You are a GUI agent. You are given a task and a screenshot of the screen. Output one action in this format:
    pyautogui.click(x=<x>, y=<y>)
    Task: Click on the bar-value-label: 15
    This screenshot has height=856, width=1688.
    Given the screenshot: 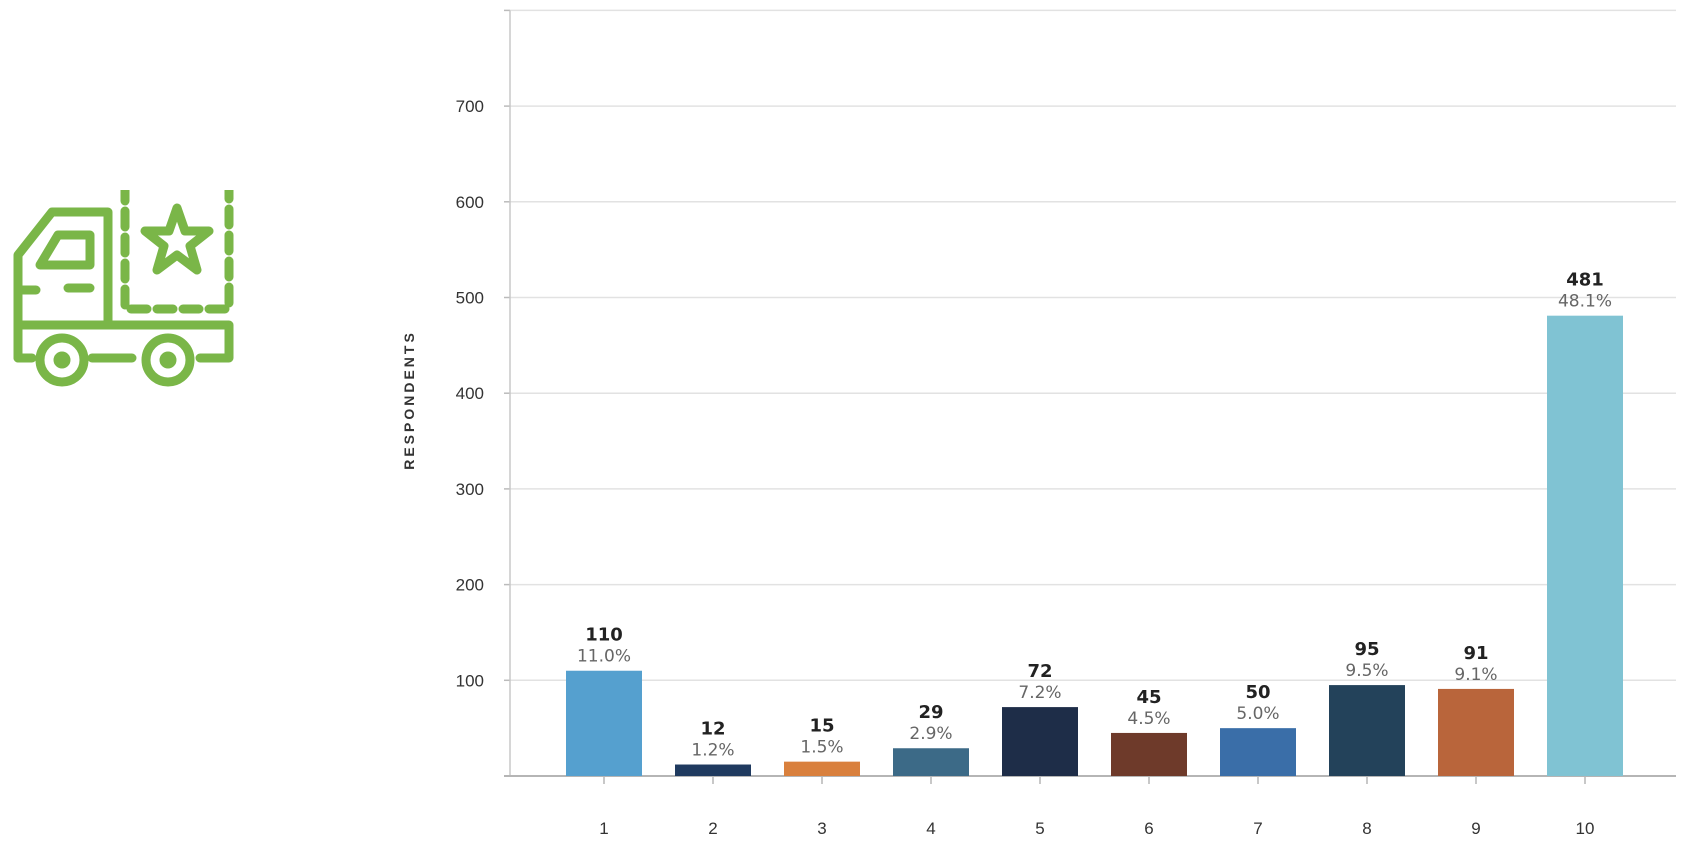 What is the action you would take?
    pyautogui.click(x=821, y=726)
    